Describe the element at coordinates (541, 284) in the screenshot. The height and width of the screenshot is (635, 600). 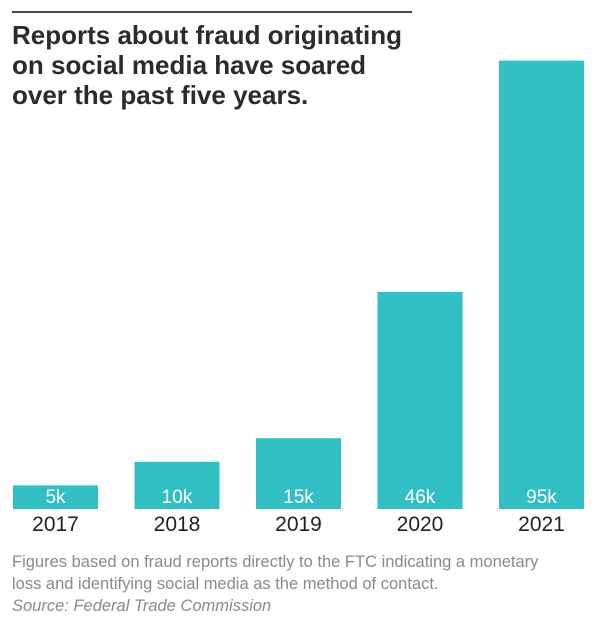
I see `bar-2021` at that location.